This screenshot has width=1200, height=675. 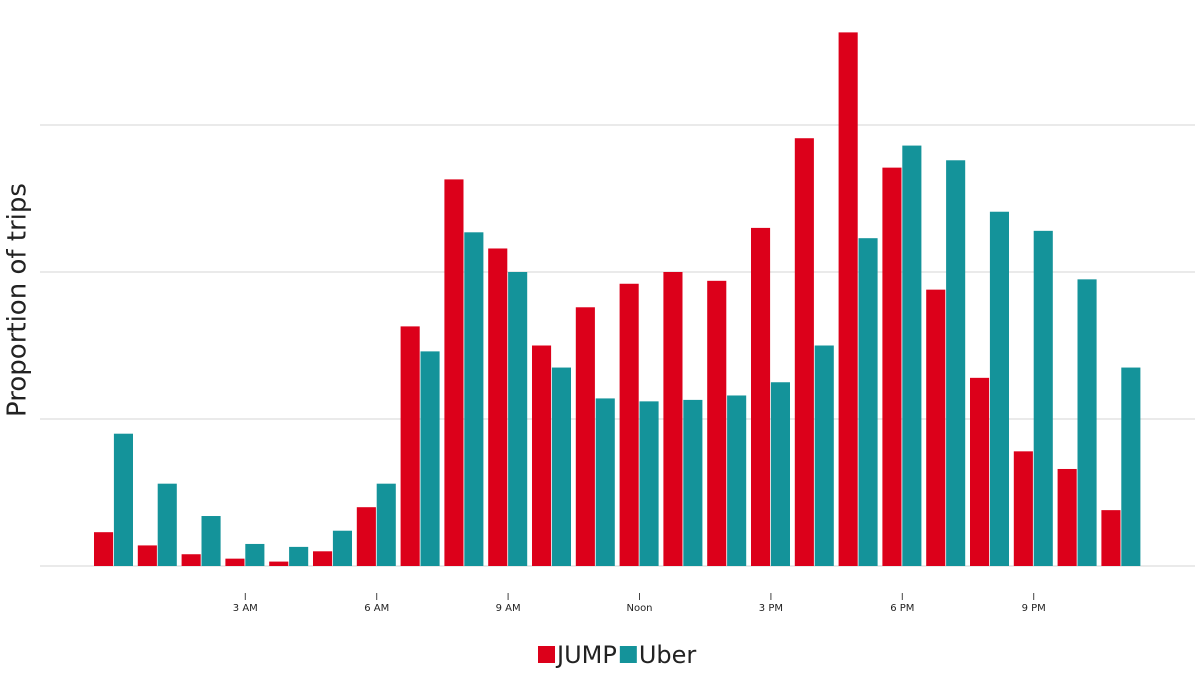 I want to click on legend-label: Uber, so click(x=668, y=655).